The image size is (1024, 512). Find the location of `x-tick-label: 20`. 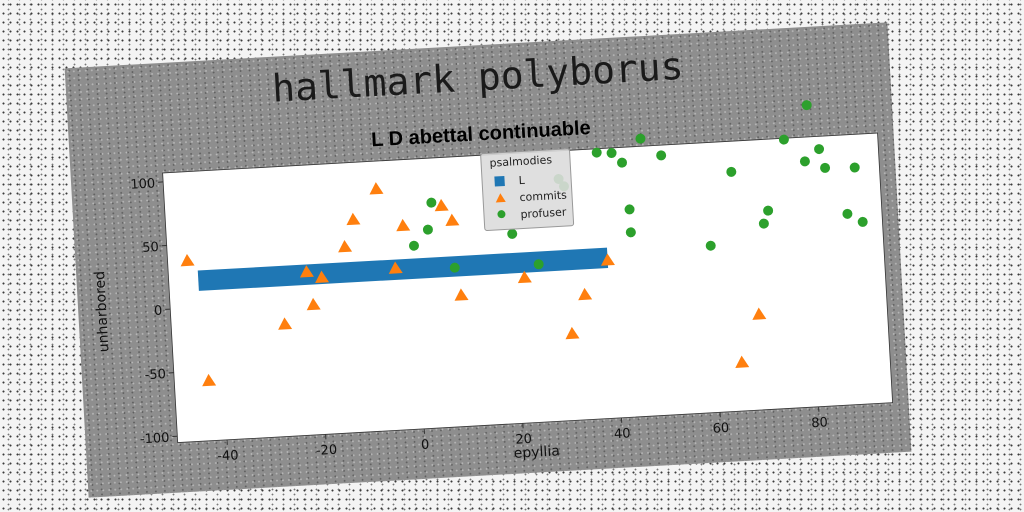

x-tick-label: 20 is located at coordinates (523, 440).